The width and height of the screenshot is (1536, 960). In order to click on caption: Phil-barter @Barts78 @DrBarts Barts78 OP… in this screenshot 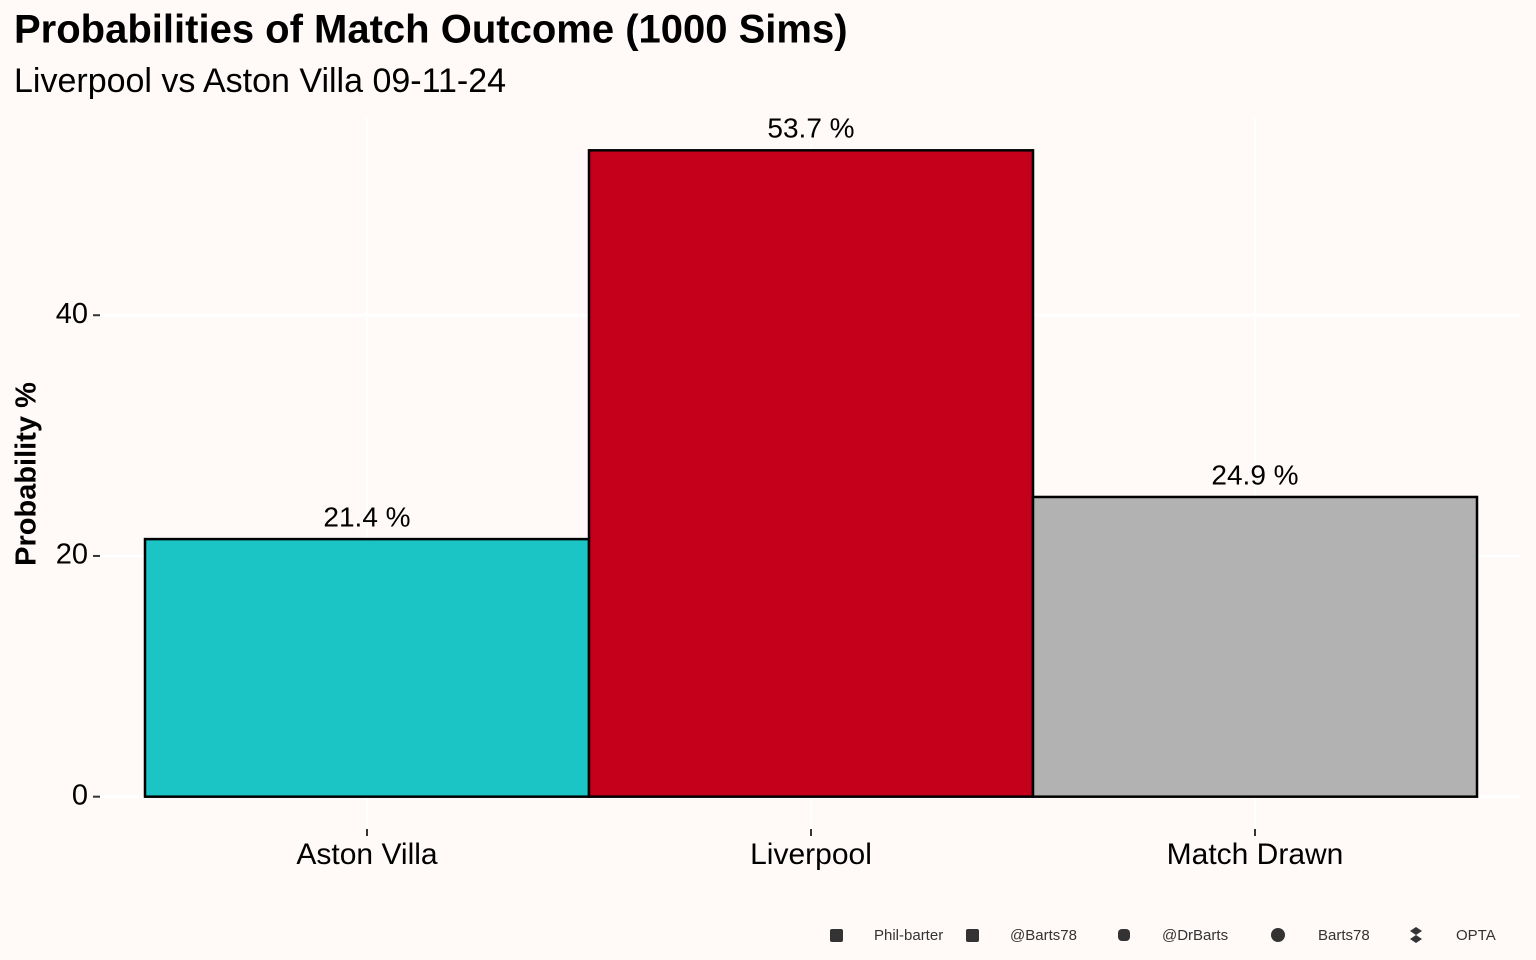, I will do `click(1163, 935)`.